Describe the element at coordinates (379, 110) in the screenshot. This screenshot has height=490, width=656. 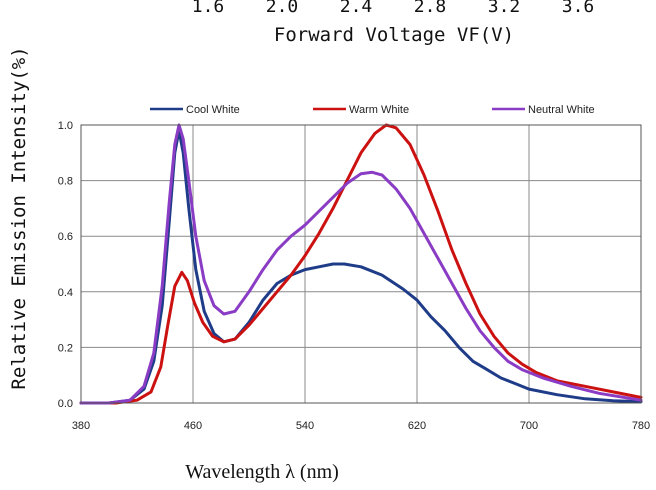
I see `legend-label: Warm White` at that location.